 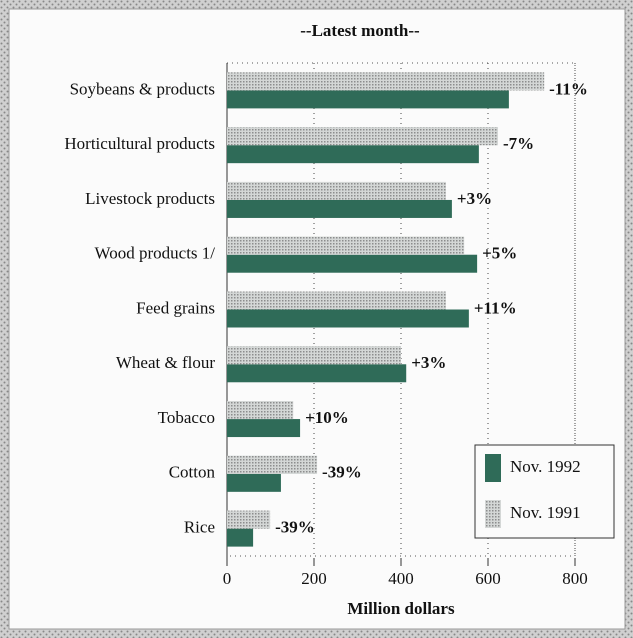 I want to click on y-tick-label: Horticultural products, so click(x=139, y=143).